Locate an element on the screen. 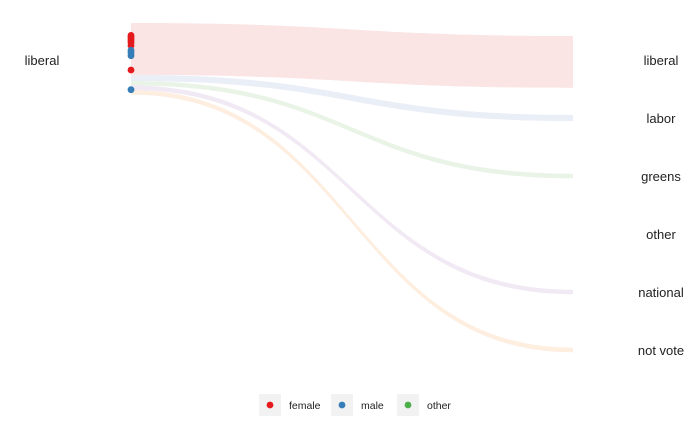  legend-label-other: other is located at coordinates (439, 406).